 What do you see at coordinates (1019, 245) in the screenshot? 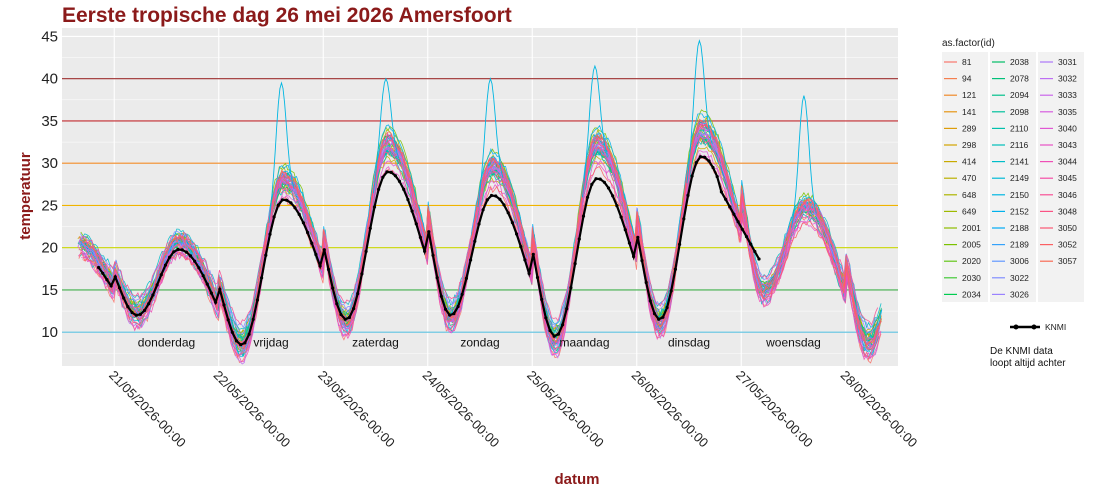
I see `legend-label: 2189` at bounding box center [1019, 245].